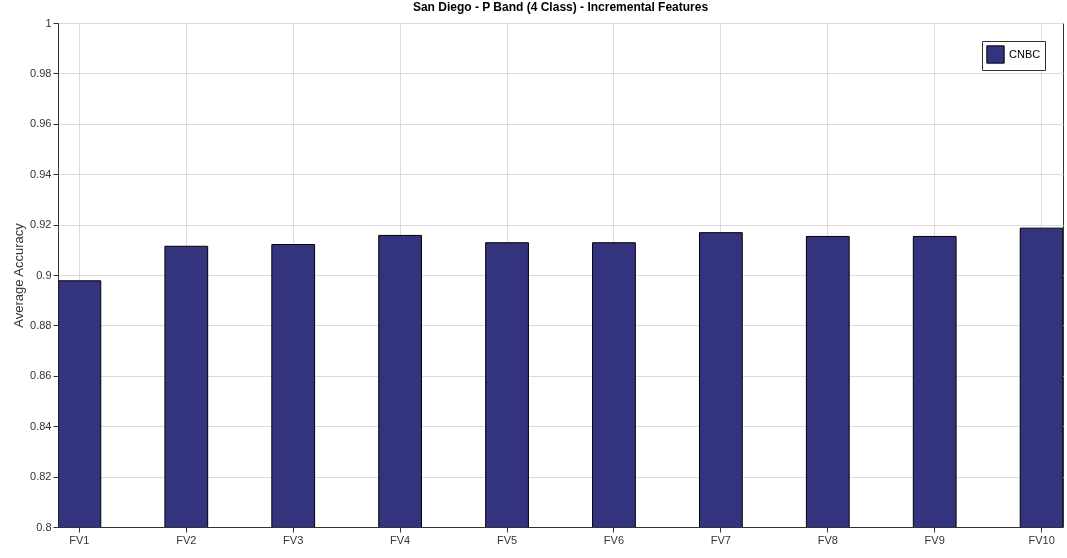  What do you see at coordinates (400, 539) in the screenshot?
I see `x-tick-label: FV4` at bounding box center [400, 539].